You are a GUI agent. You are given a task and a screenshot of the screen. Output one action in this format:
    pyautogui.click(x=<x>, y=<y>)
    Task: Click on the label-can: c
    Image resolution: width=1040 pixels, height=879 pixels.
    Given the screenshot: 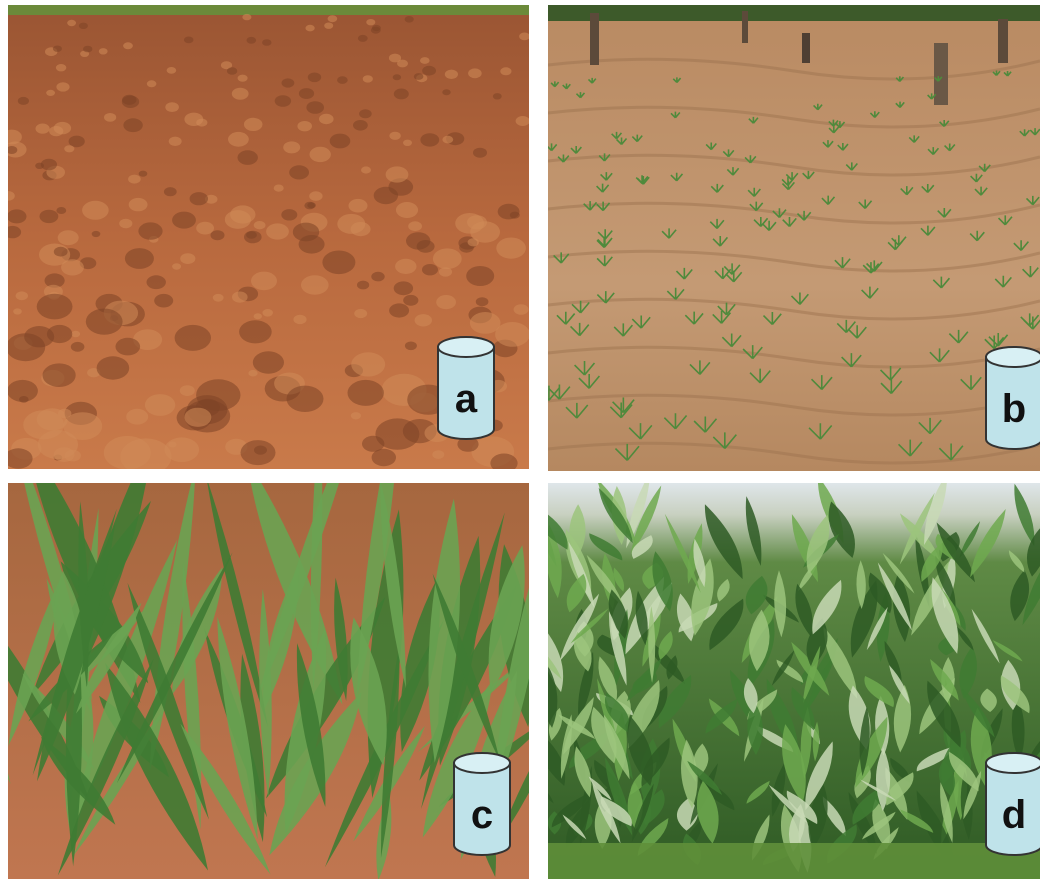 What is the action you would take?
    pyautogui.click(x=482, y=804)
    